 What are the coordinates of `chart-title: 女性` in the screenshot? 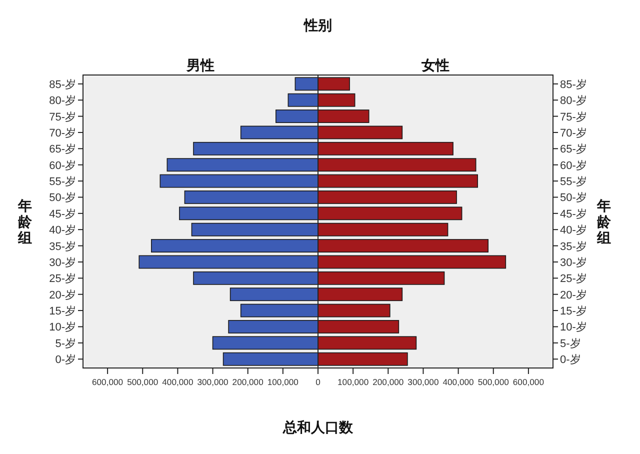 It's located at (435, 66).